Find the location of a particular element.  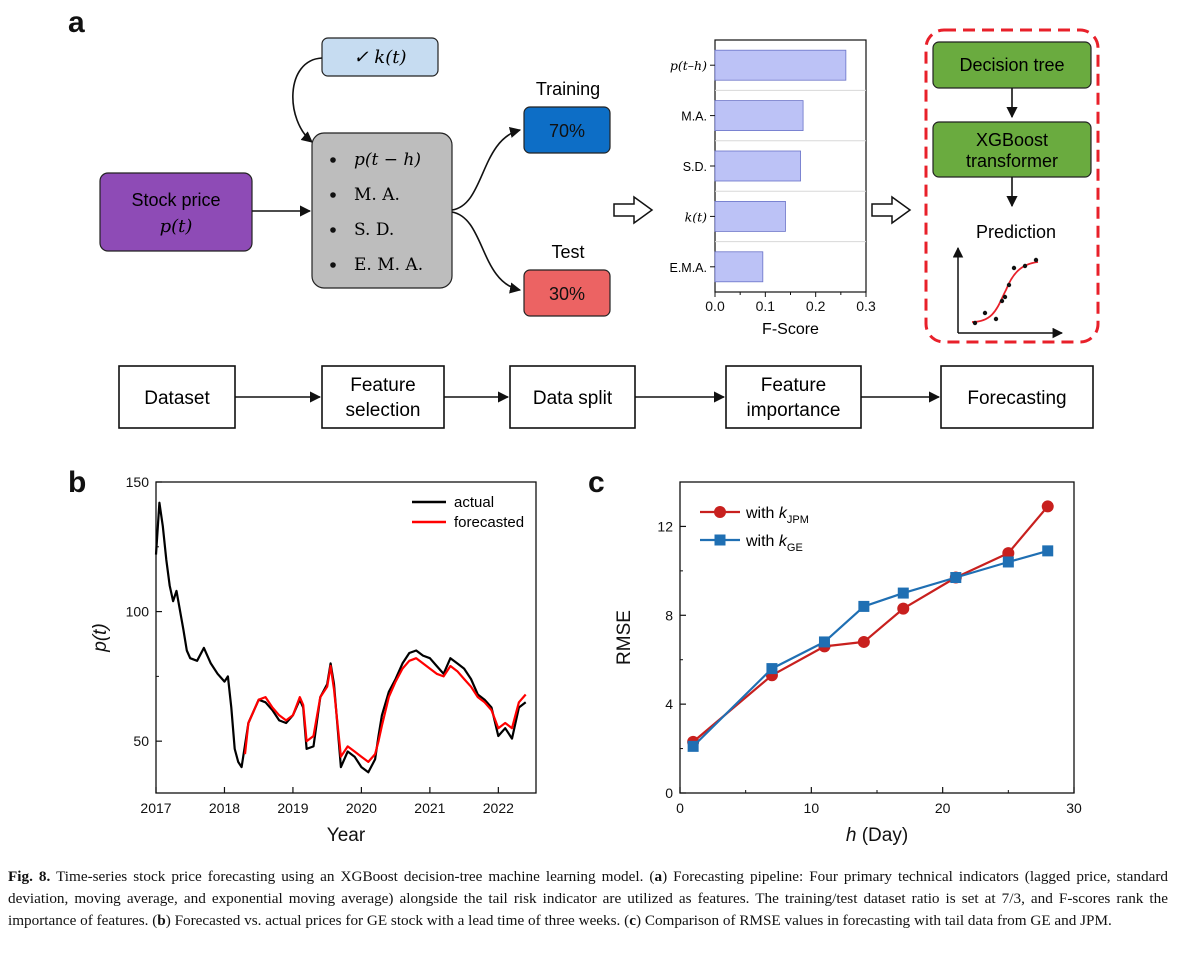

feature-item: E. M. A. is located at coordinates (388, 265).